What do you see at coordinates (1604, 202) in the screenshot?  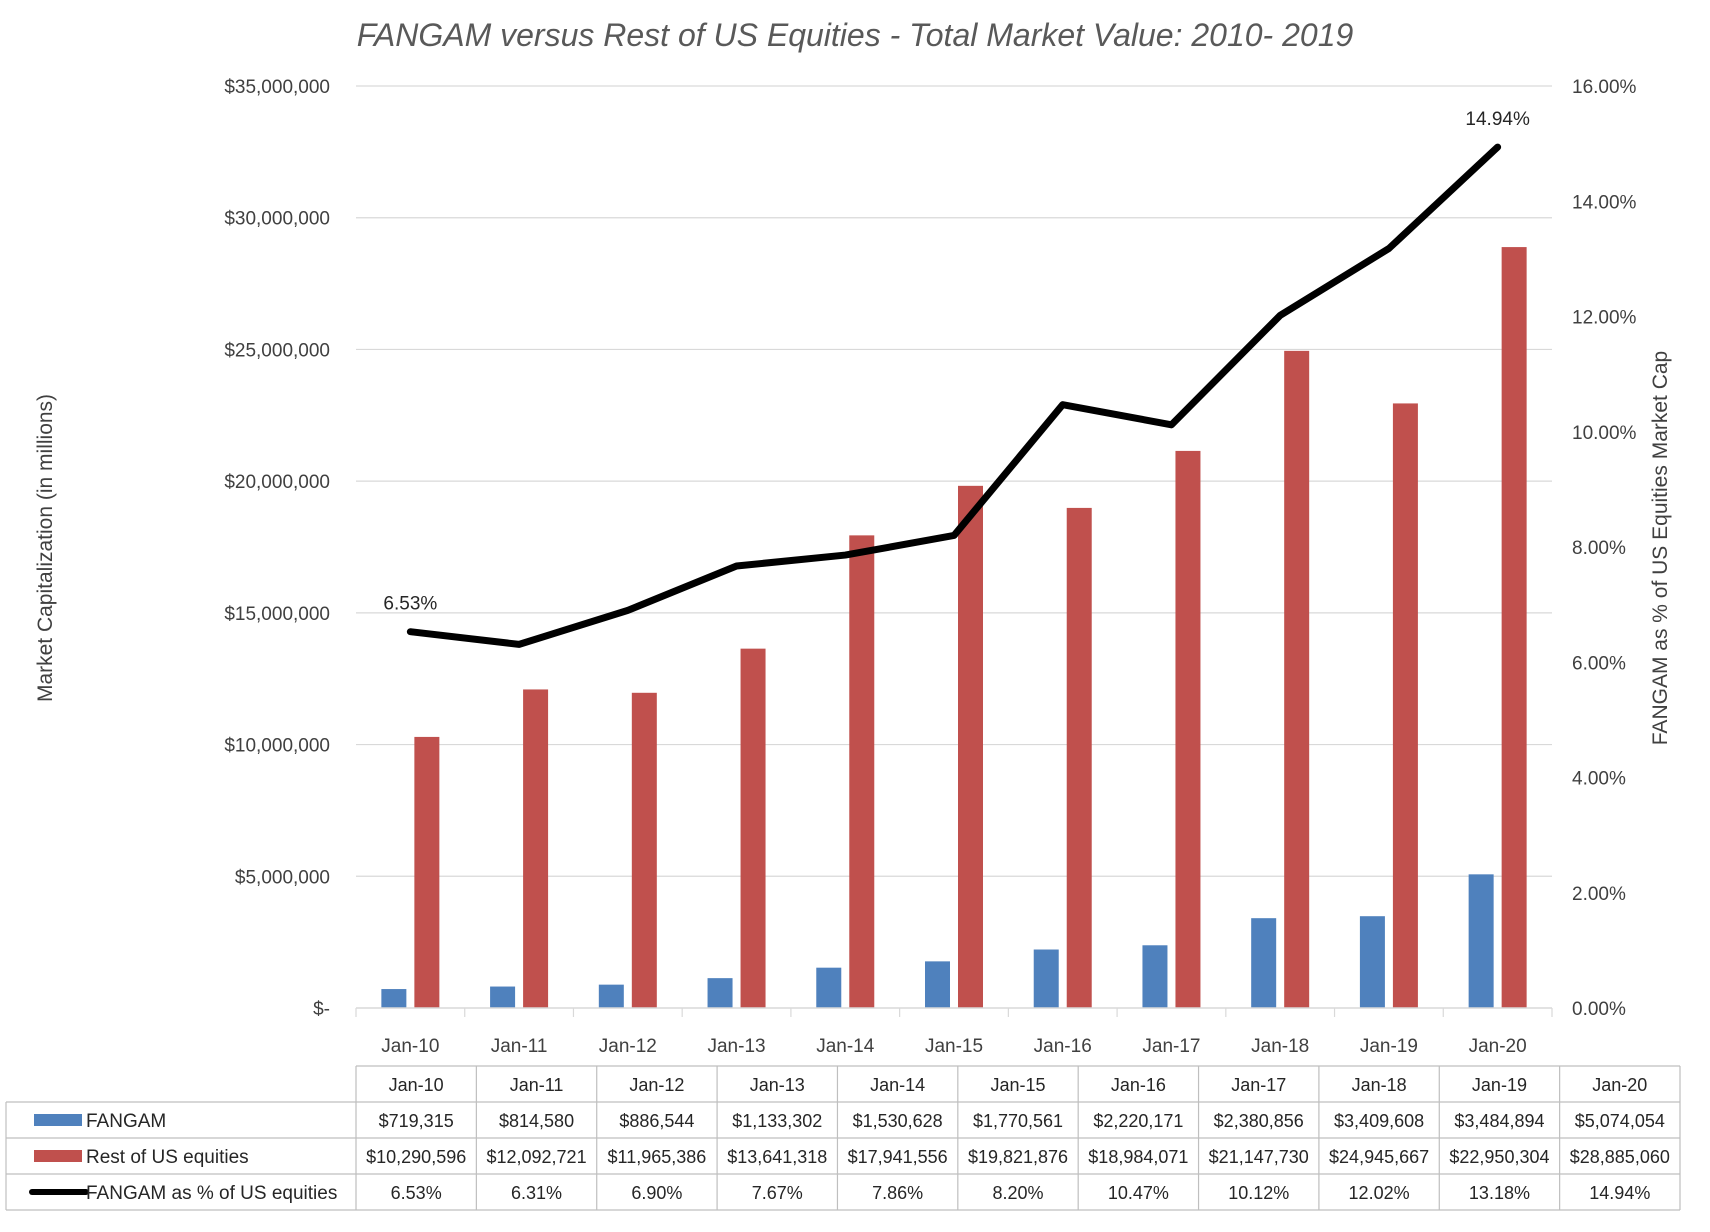 I see `right-axis-tick-label: 14.00%` at bounding box center [1604, 202].